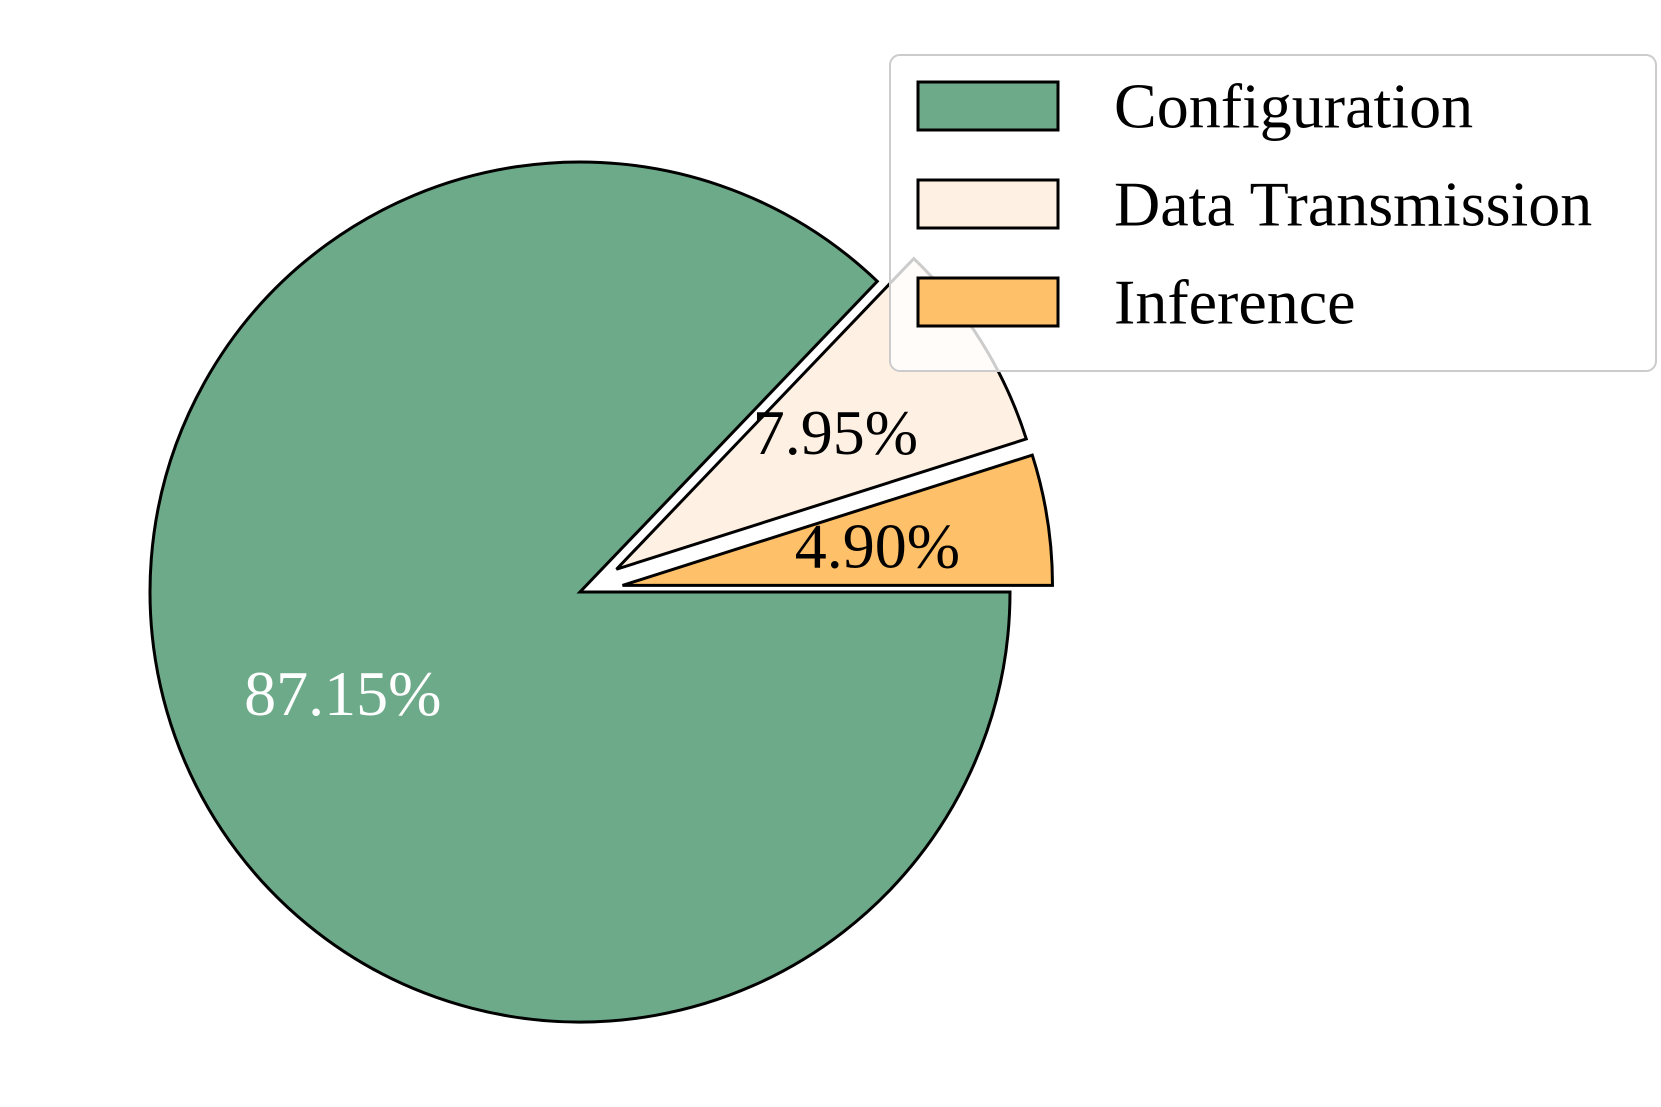 Image resolution: width=1661 pixels, height=1107 pixels. Describe the element at coordinates (1293, 106) in the screenshot. I see `legend-label: Configuration` at that location.